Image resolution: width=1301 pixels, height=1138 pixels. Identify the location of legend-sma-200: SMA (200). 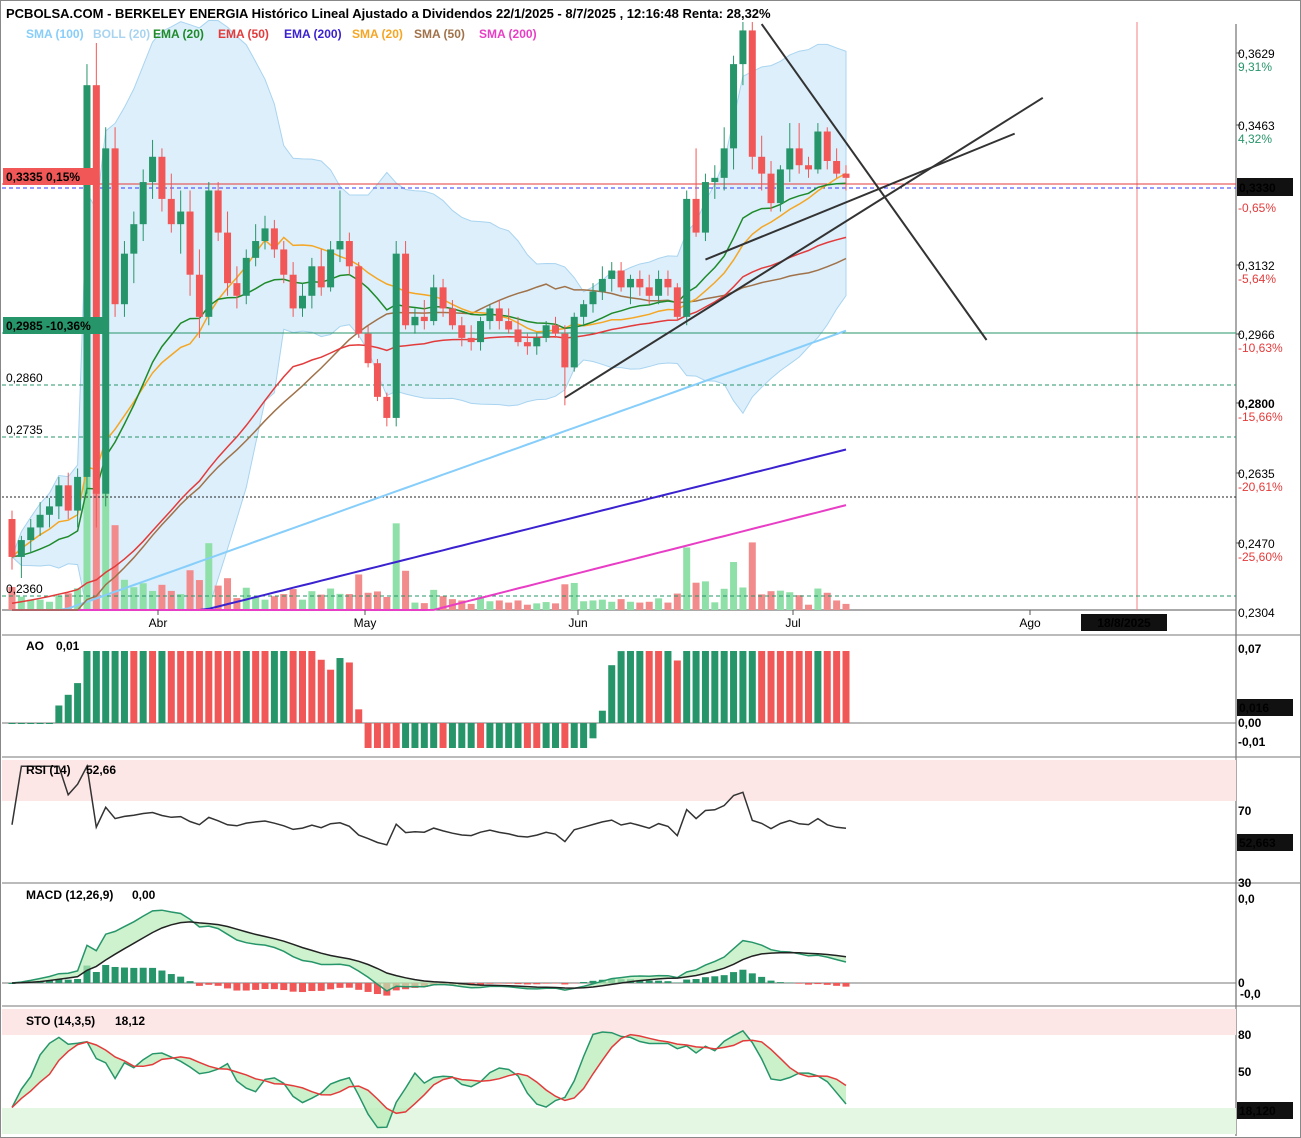
(508, 34).